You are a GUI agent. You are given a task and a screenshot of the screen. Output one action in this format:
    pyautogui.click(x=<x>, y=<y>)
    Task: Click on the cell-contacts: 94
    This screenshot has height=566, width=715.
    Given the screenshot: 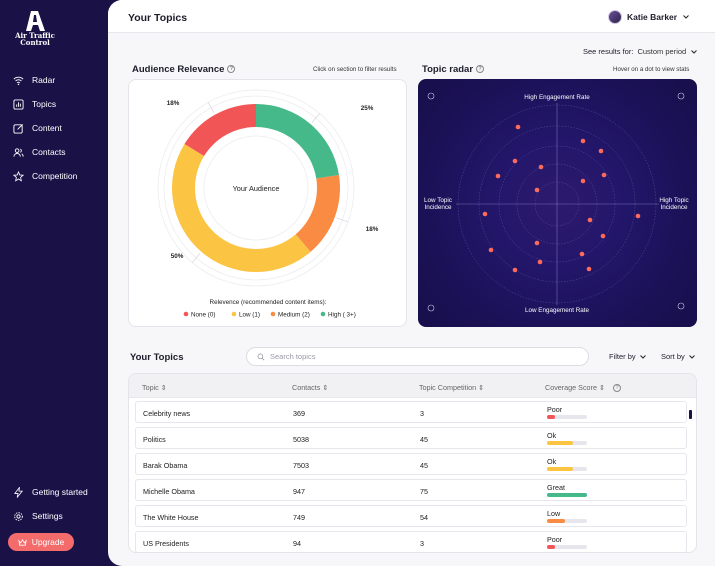 What is the action you would take?
    pyautogui.click(x=297, y=543)
    